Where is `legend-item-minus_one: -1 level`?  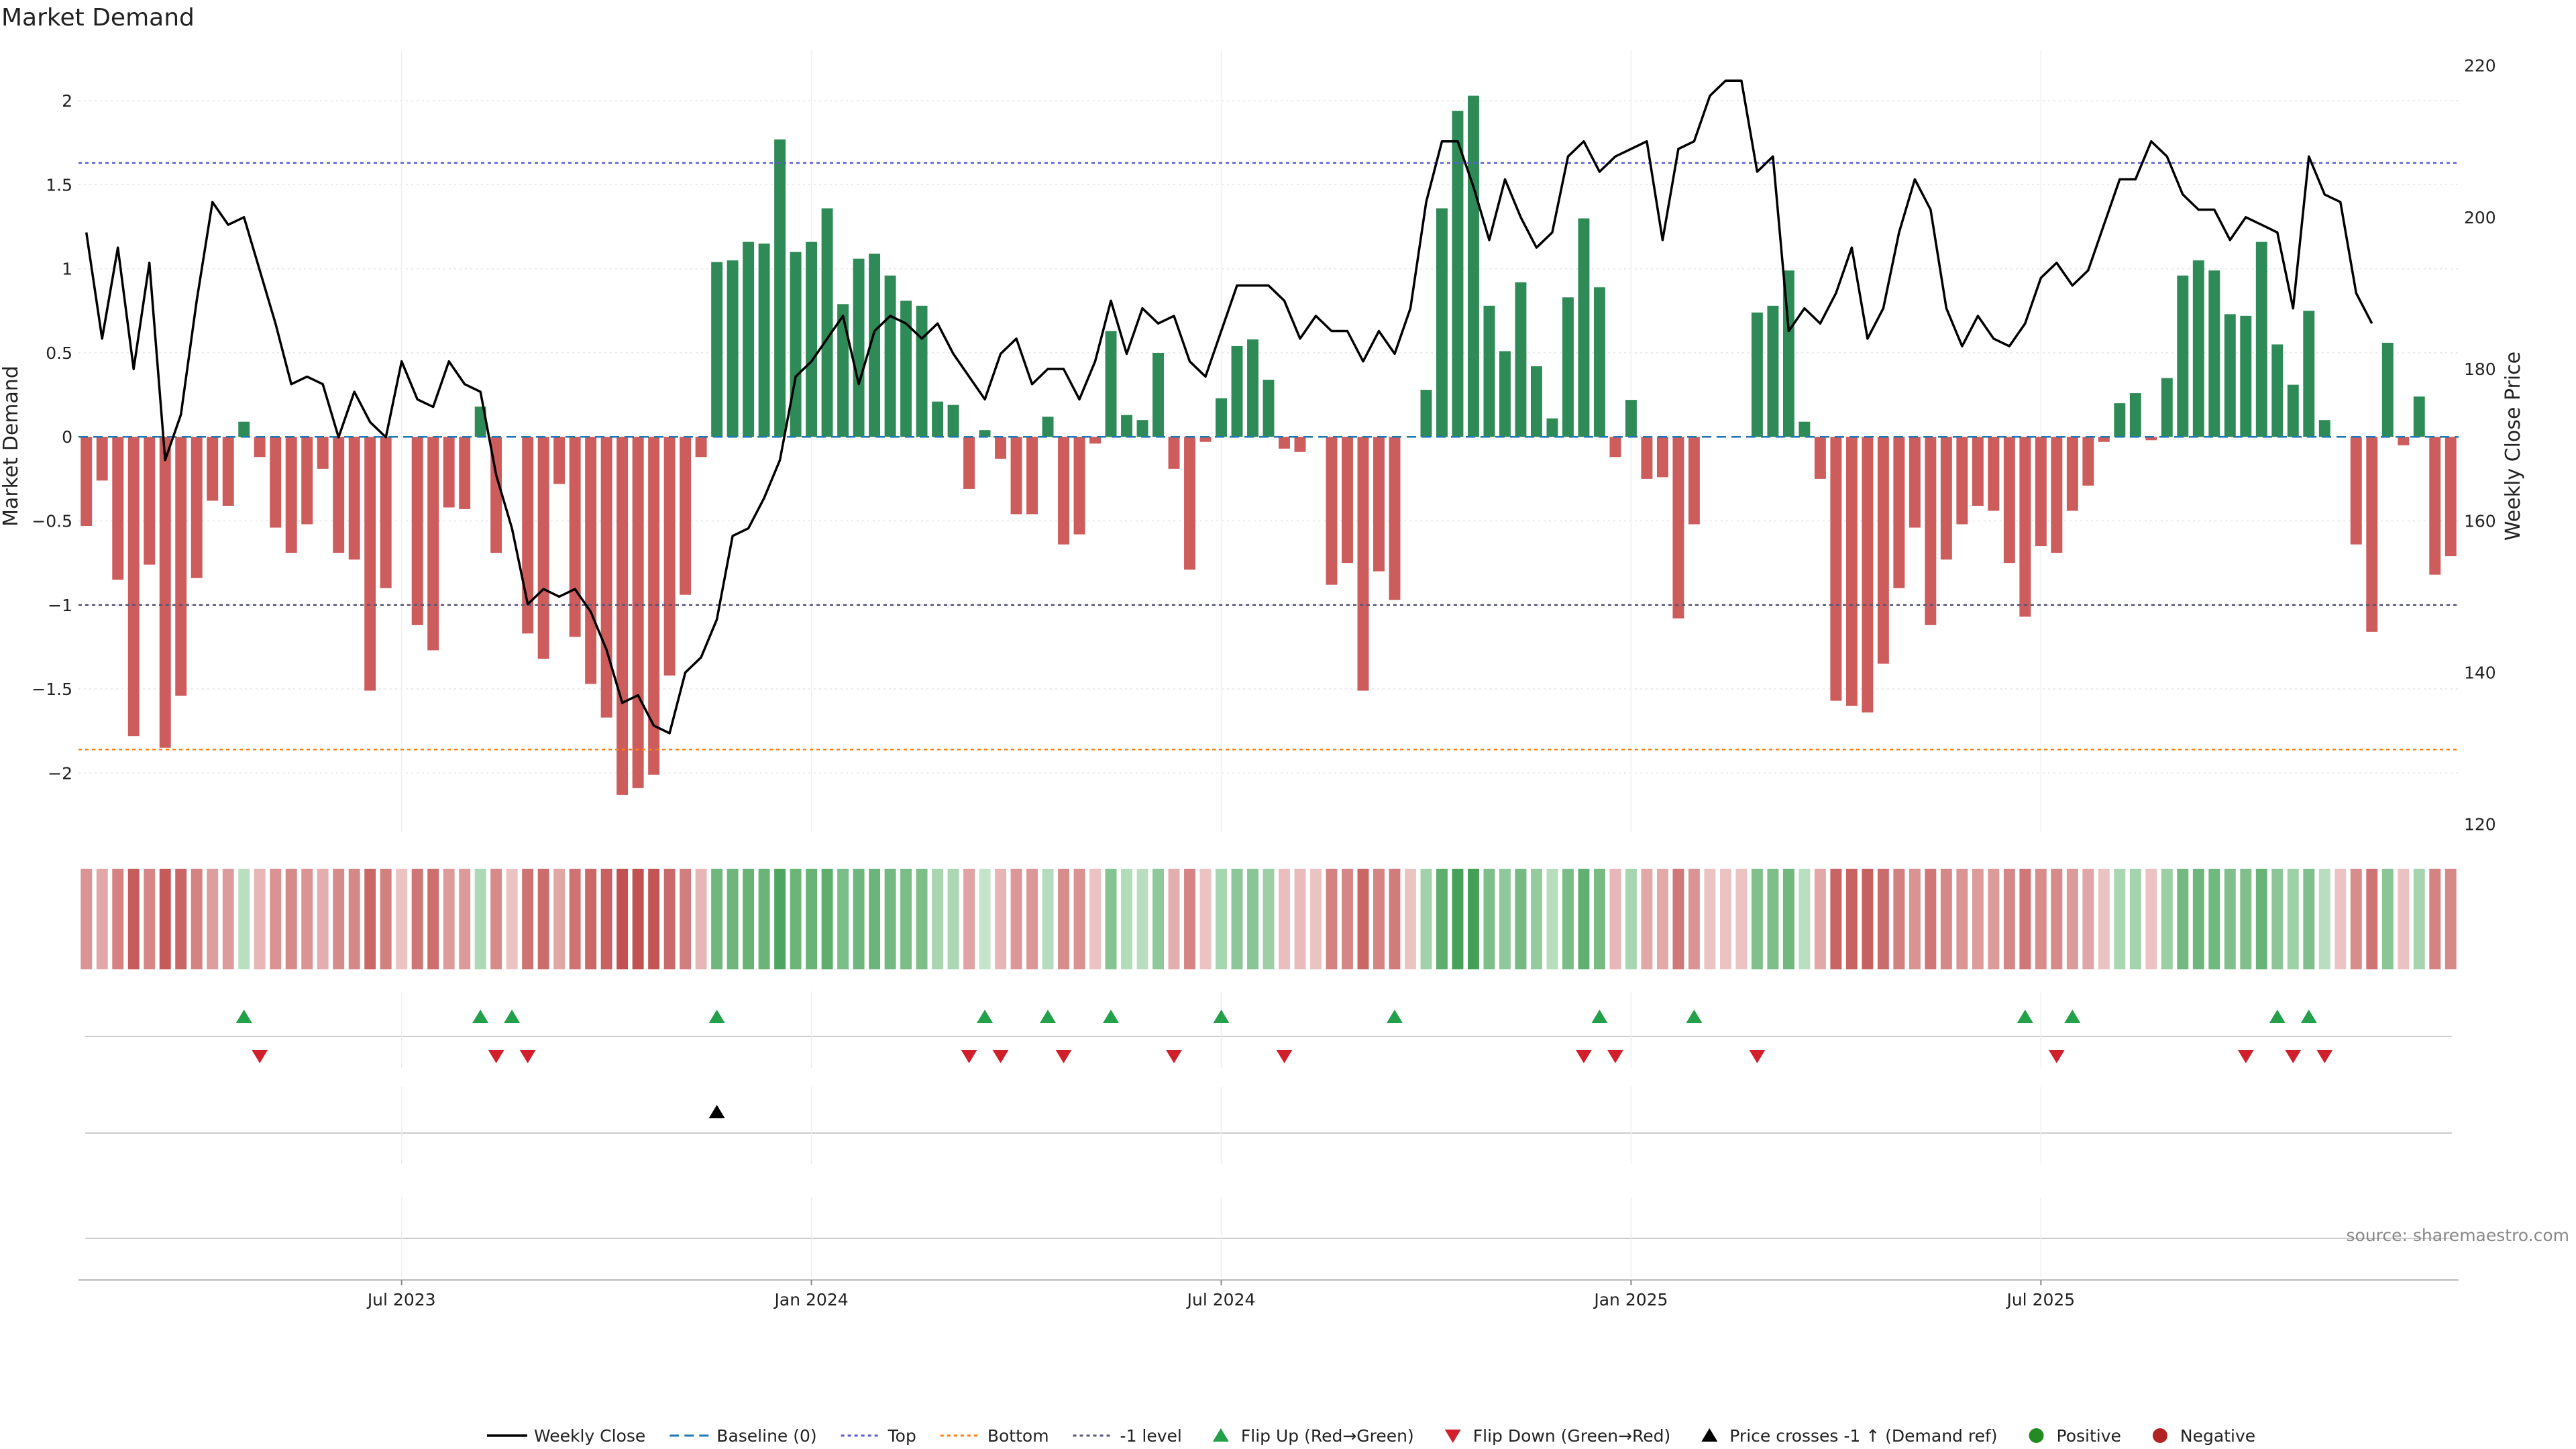
legend-item-minus_one: -1 level is located at coordinates (1127, 1436).